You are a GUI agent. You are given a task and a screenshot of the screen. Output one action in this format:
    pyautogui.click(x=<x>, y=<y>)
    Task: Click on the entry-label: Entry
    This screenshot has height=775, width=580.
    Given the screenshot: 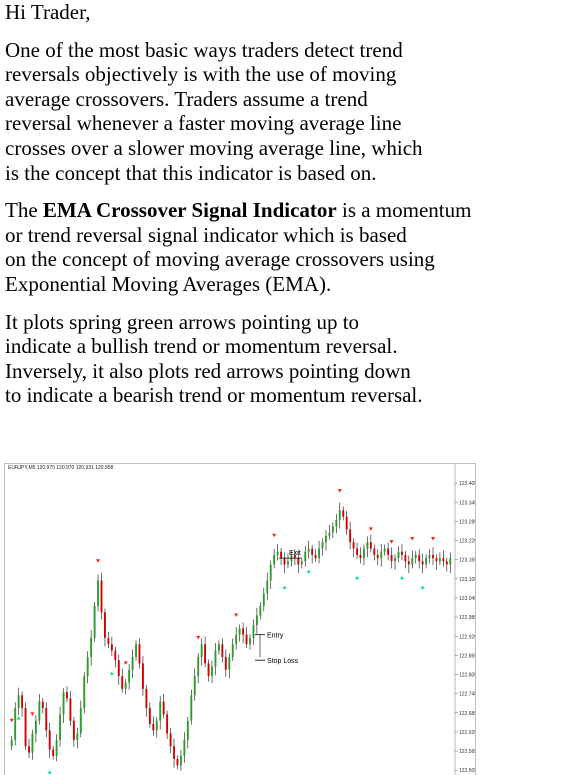 What is the action you would take?
    pyautogui.click(x=275, y=636)
    